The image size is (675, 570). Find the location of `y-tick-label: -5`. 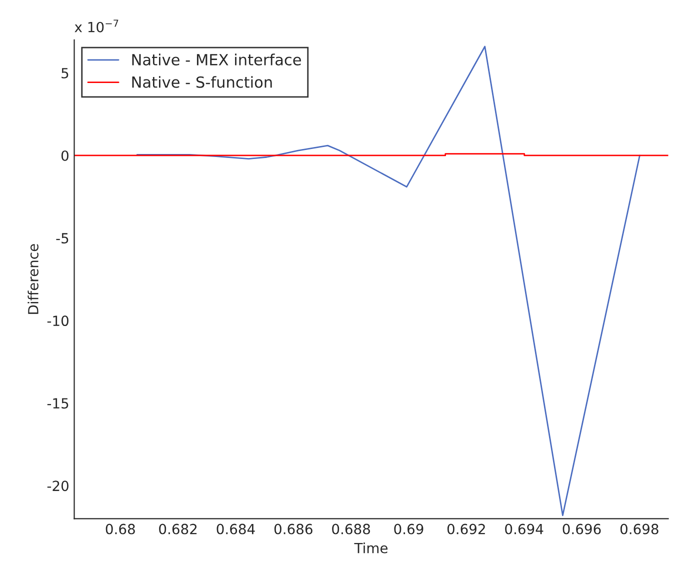

y-tick-label: -5 is located at coordinates (62, 238).